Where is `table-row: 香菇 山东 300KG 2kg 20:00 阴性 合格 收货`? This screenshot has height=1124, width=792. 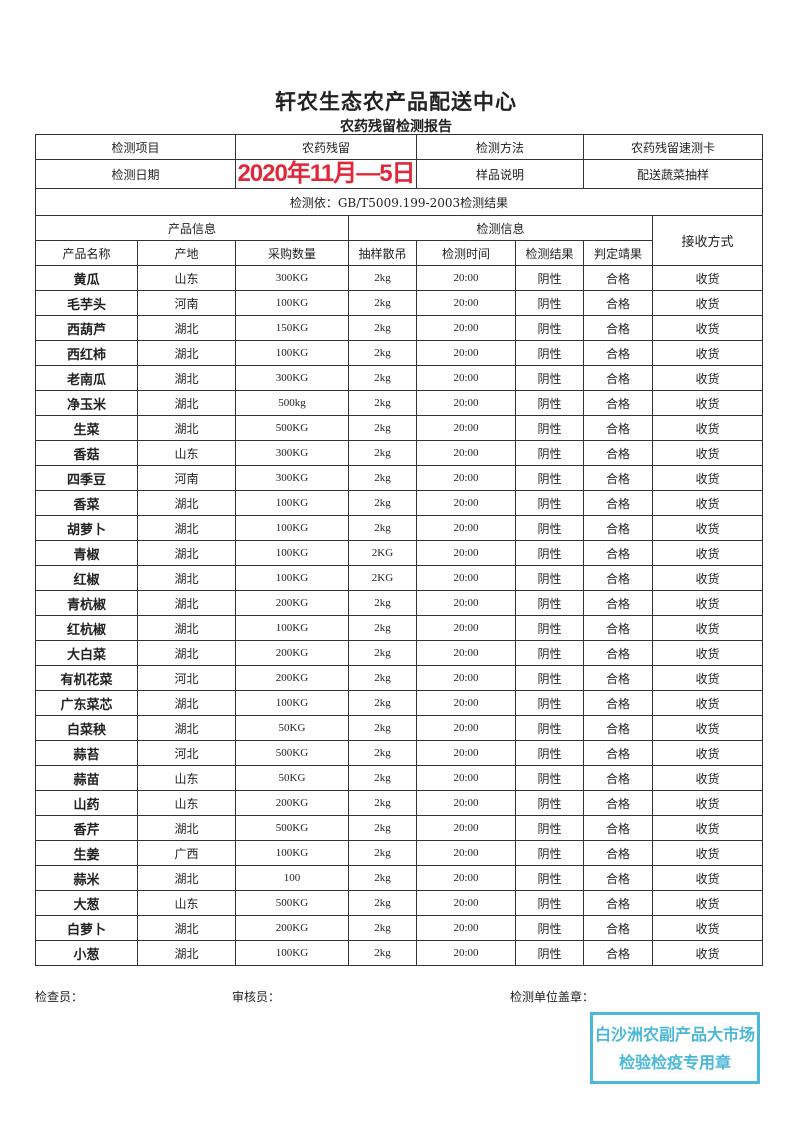 table-row: 香菇 山东 300KG 2kg 20:00 阴性 合格 收货 is located at coordinates (399, 453).